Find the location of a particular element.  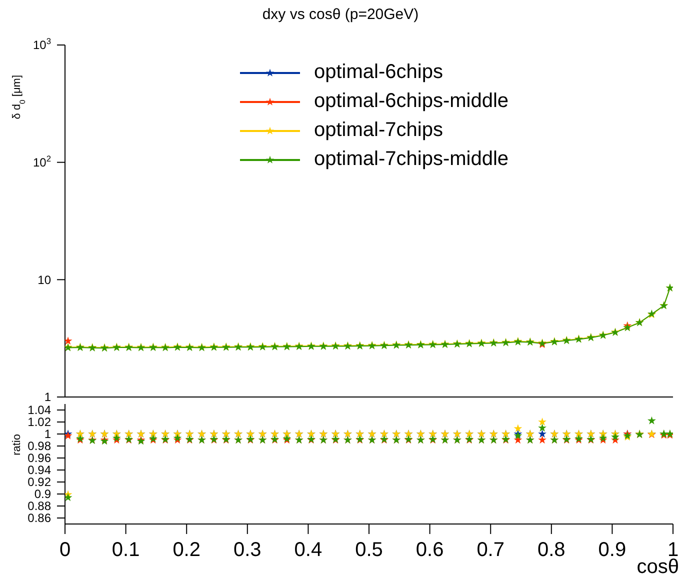

y-tick-label: 0.92 is located at coordinates (40, 482).